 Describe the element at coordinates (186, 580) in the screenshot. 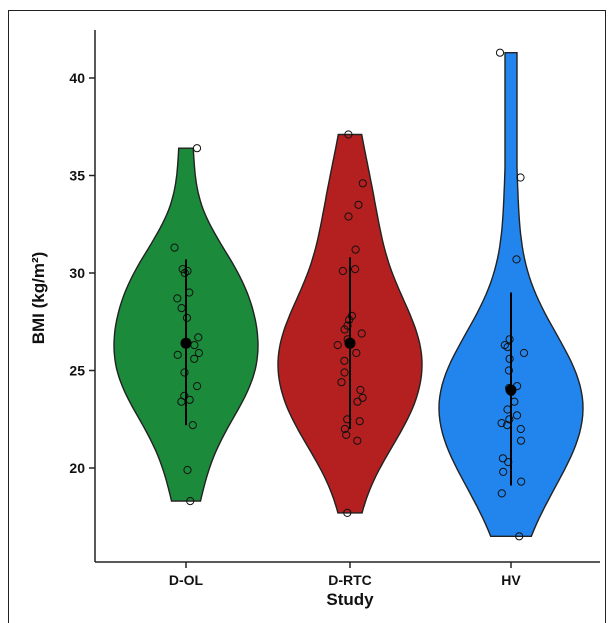

I see `x-tick-label: D-OL` at that location.